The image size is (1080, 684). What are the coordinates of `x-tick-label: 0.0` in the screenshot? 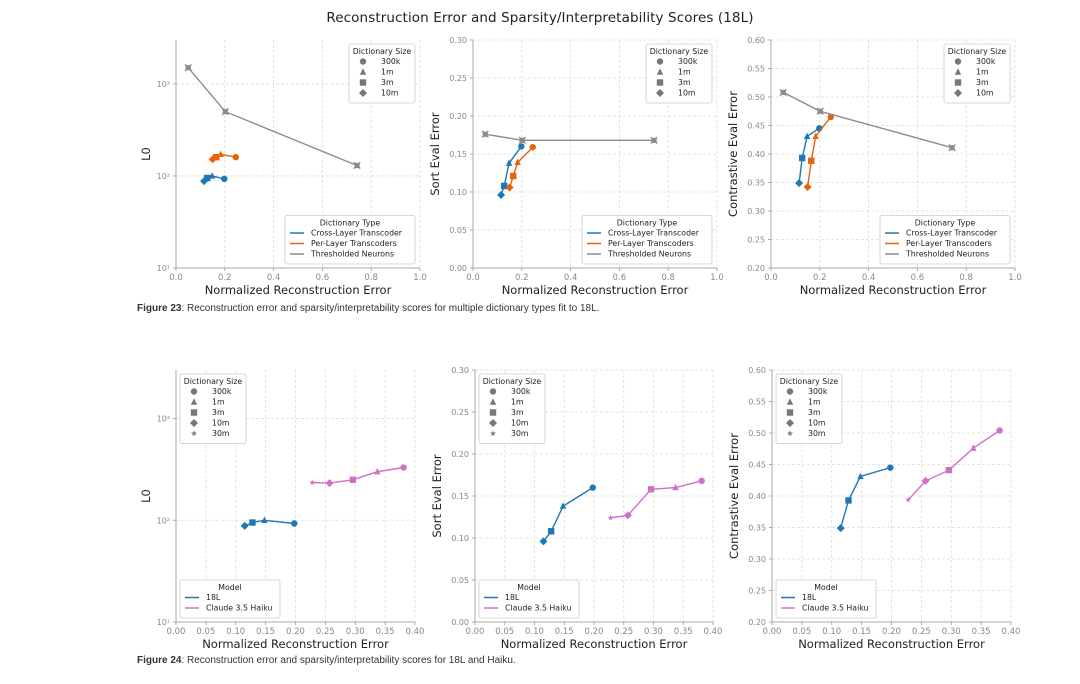 It's located at (176, 278).